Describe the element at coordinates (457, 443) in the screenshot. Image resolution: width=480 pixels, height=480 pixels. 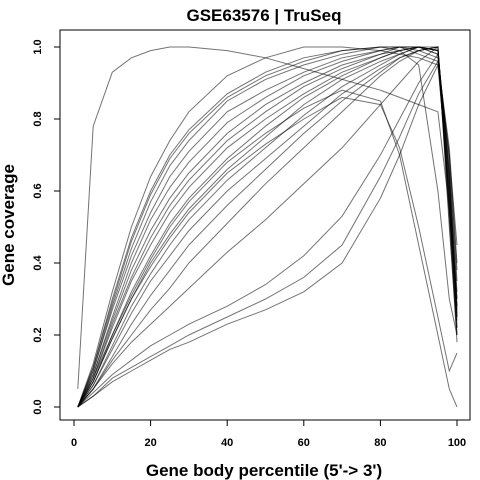
I see `x-tick-label: 100` at that location.